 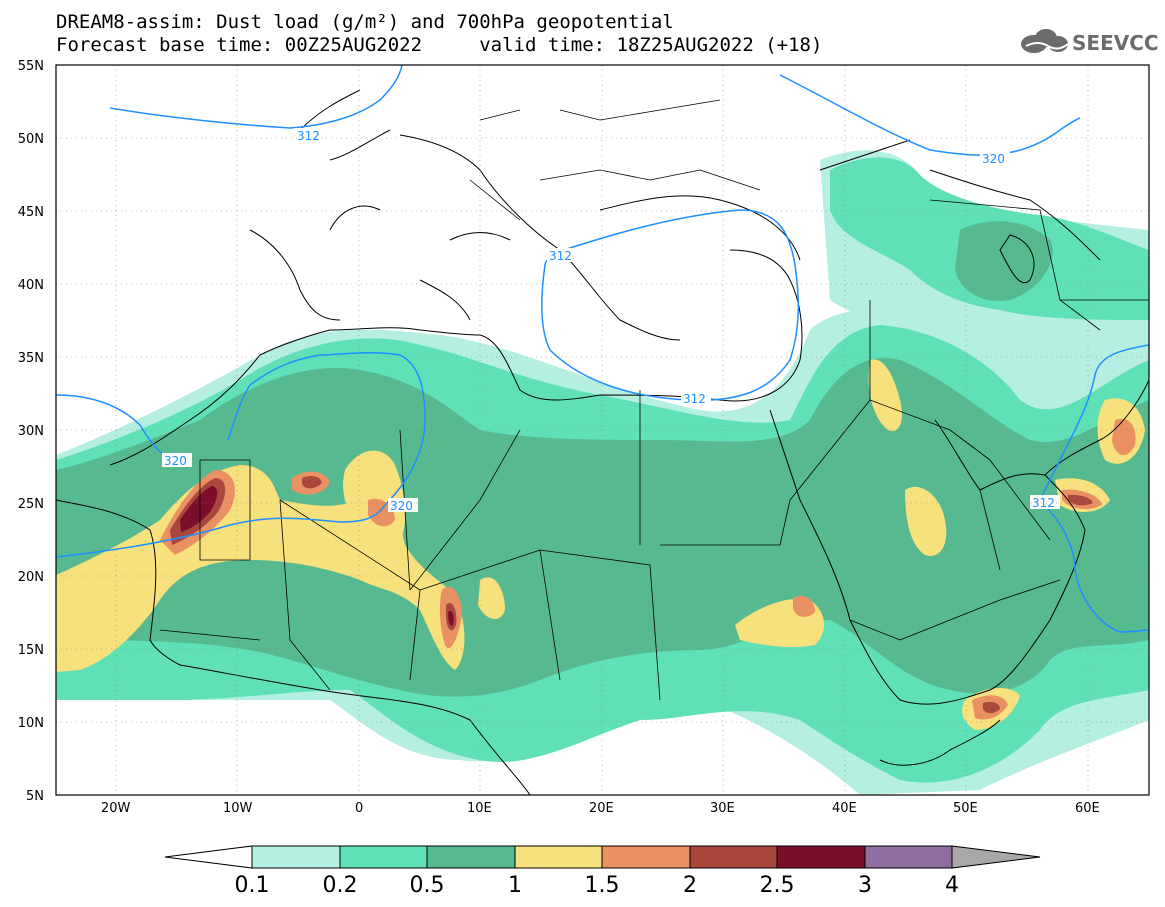 I want to click on lat-tick-55n: 55N, so click(x=31, y=66).